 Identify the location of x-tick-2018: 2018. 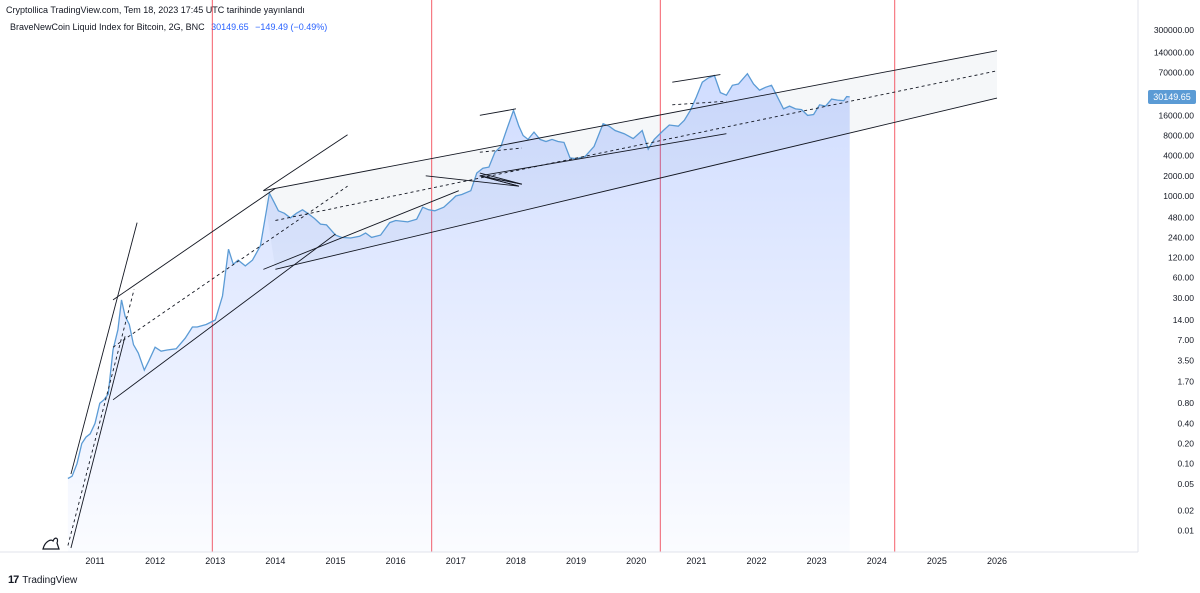
(516, 561).